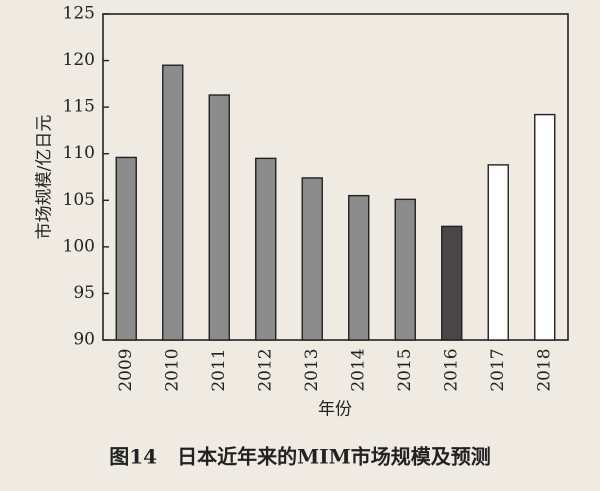 The width and height of the screenshot is (600, 491). Describe the element at coordinates (335, 410) in the screenshot. I see `x-axis-label: 年份` at that location.